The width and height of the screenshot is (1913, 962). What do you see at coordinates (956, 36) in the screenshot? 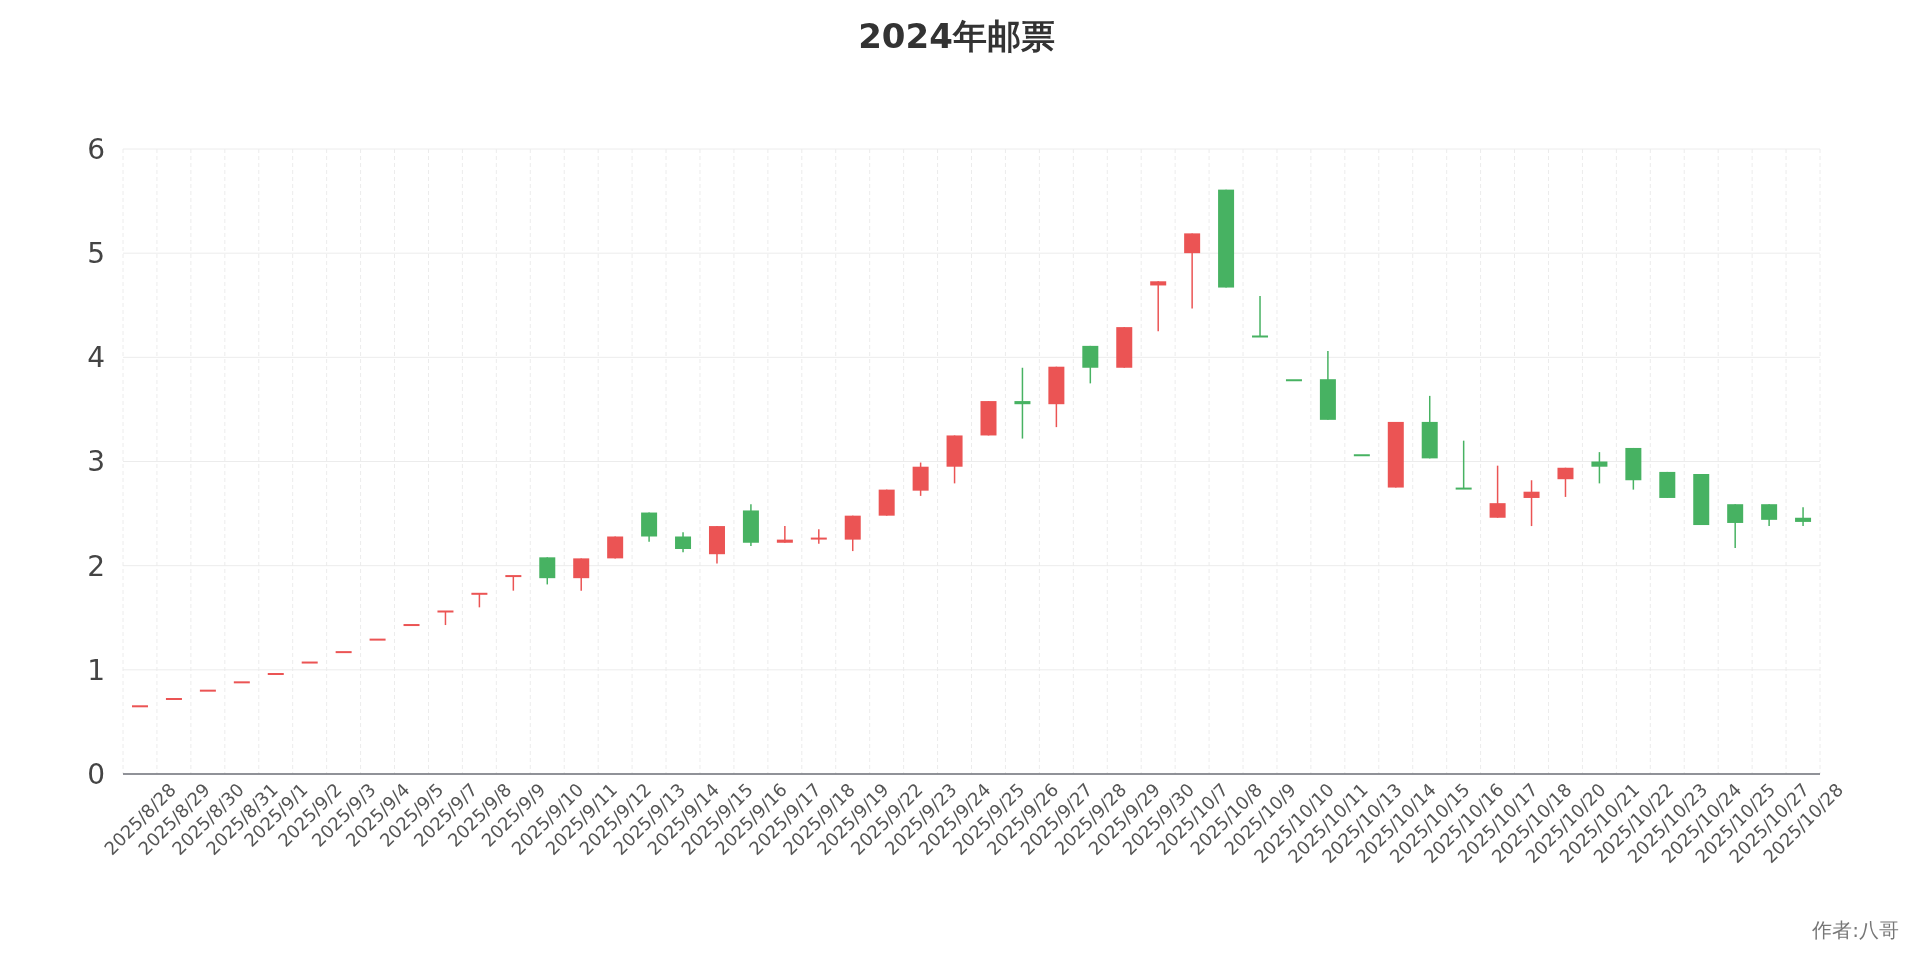
I see `chart-title: 2024年邮票` at bounding box center [956, 36].